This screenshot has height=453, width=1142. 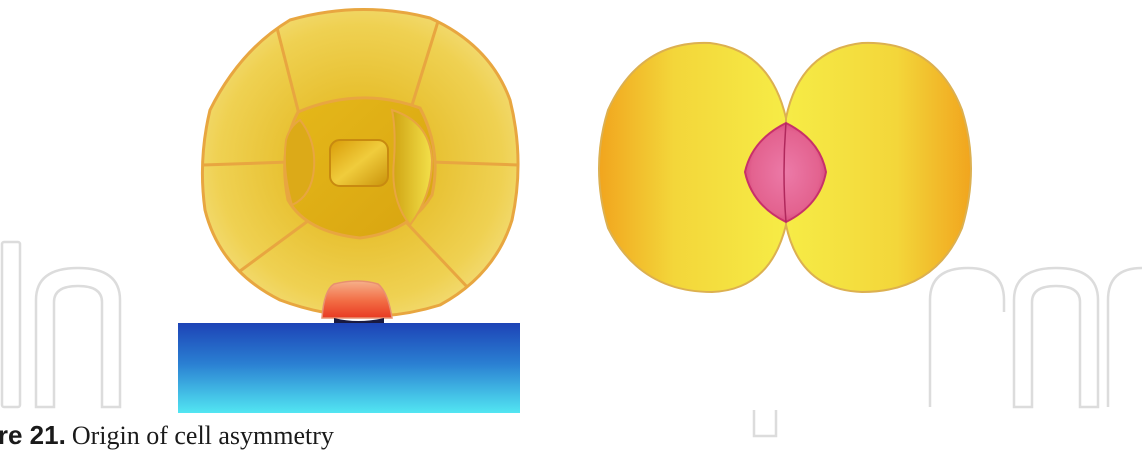 What do you see at coordinates (202, 435) in the screenshot?
I see `caption-text: Origin of cell asymmetry` at bounding box center [202, 435].